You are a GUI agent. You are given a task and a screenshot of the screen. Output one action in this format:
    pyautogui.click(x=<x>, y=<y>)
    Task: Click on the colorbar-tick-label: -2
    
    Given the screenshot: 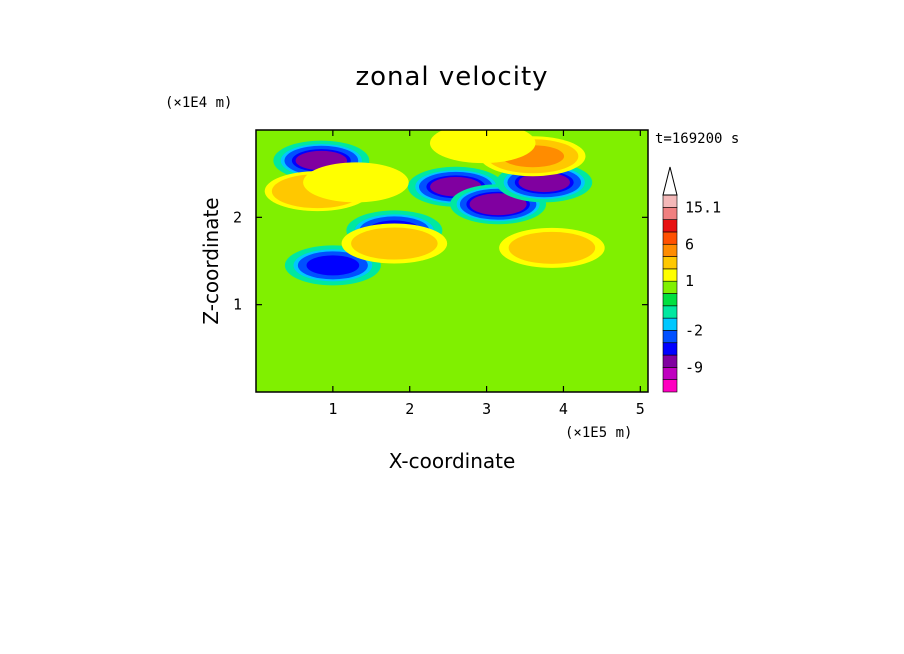 What is the action you would take?
    pyautogui.click(x=694, y=330)
    